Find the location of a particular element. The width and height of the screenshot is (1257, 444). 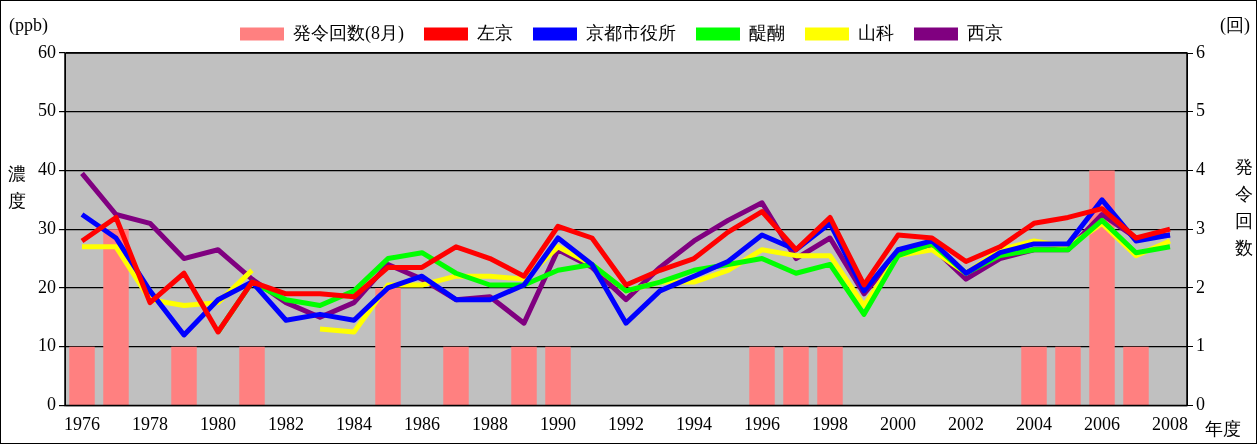

x-tick-label: 1998 is located at coordinates (830, 423).